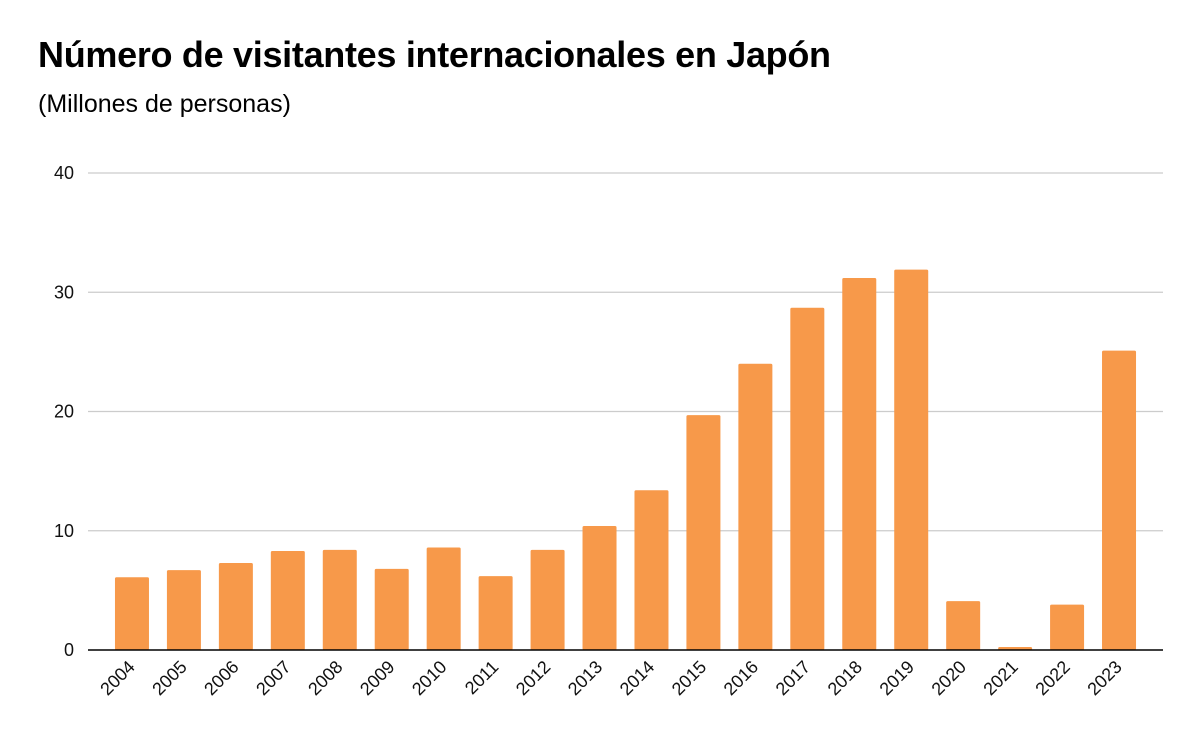  What do you see at coordinates (1104, 678) in the screenshot?
I see `x-tick-label: 2023` at bounding box center [1104, 678].